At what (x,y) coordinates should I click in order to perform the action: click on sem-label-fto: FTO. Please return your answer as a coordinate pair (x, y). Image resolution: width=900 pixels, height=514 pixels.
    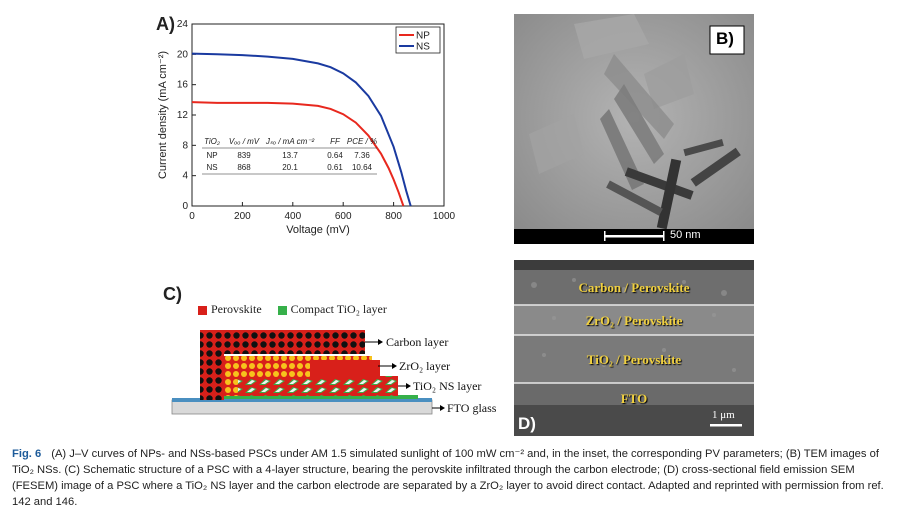
    Looking at the image, I should click on (634, 398).